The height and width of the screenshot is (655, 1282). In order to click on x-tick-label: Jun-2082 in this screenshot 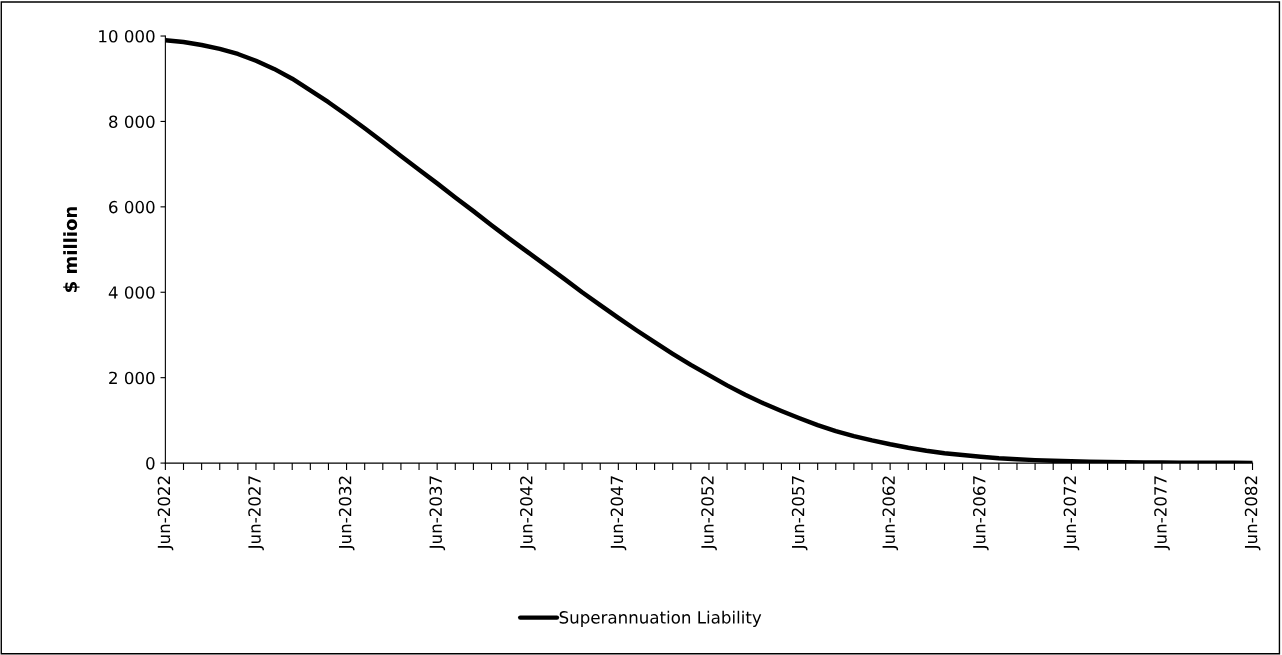, I will do `click(1252, 513)`.